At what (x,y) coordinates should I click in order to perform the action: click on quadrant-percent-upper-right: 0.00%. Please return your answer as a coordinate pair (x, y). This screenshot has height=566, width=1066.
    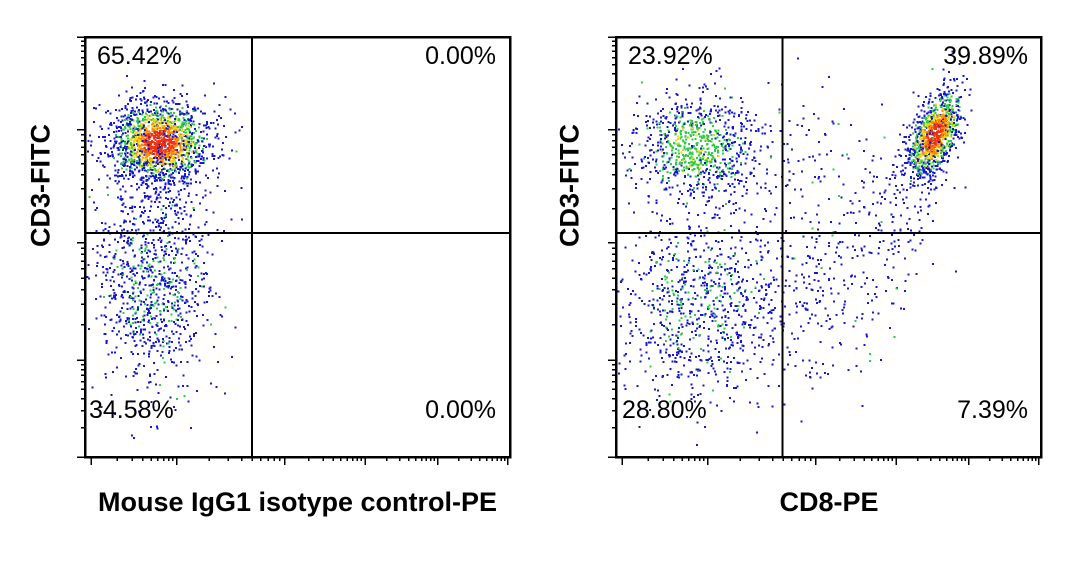
    Looking at the image, I should click on (460, 56).